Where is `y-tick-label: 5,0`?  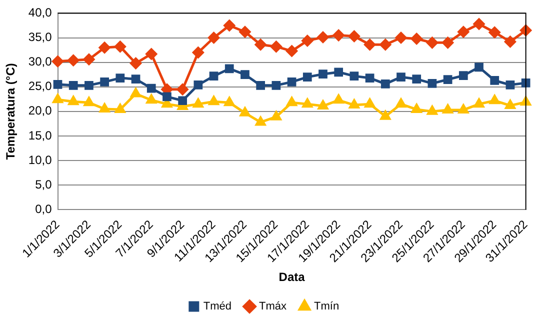 y-tick-label: 5,0 is located at coordinates (43, 184).